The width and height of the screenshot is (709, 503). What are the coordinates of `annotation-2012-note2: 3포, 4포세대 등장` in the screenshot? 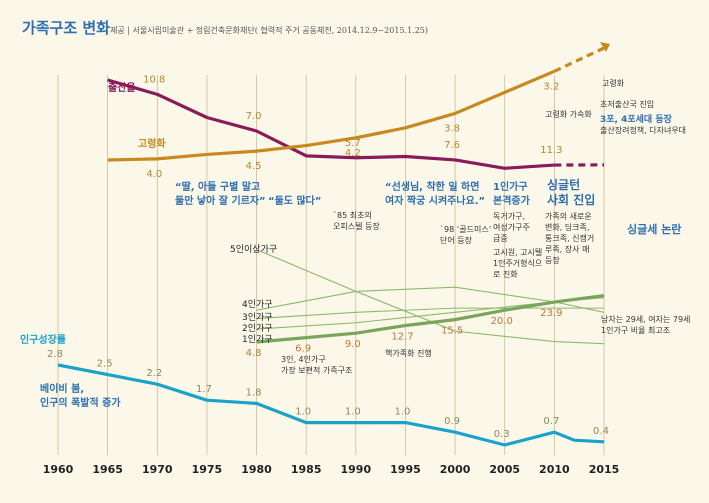 It's located at (636, 119).